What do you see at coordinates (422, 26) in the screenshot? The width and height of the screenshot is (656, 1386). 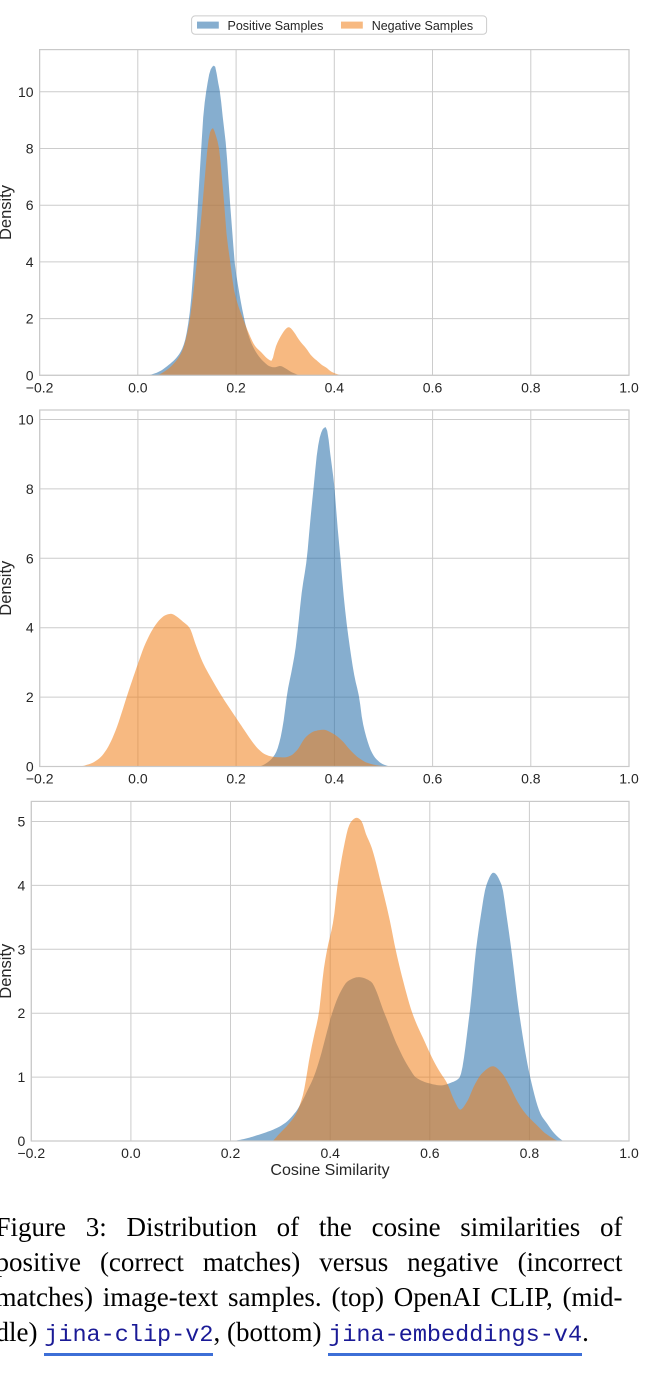 I see `svg-text: Negative Samples` at bounding box center [422, 26].